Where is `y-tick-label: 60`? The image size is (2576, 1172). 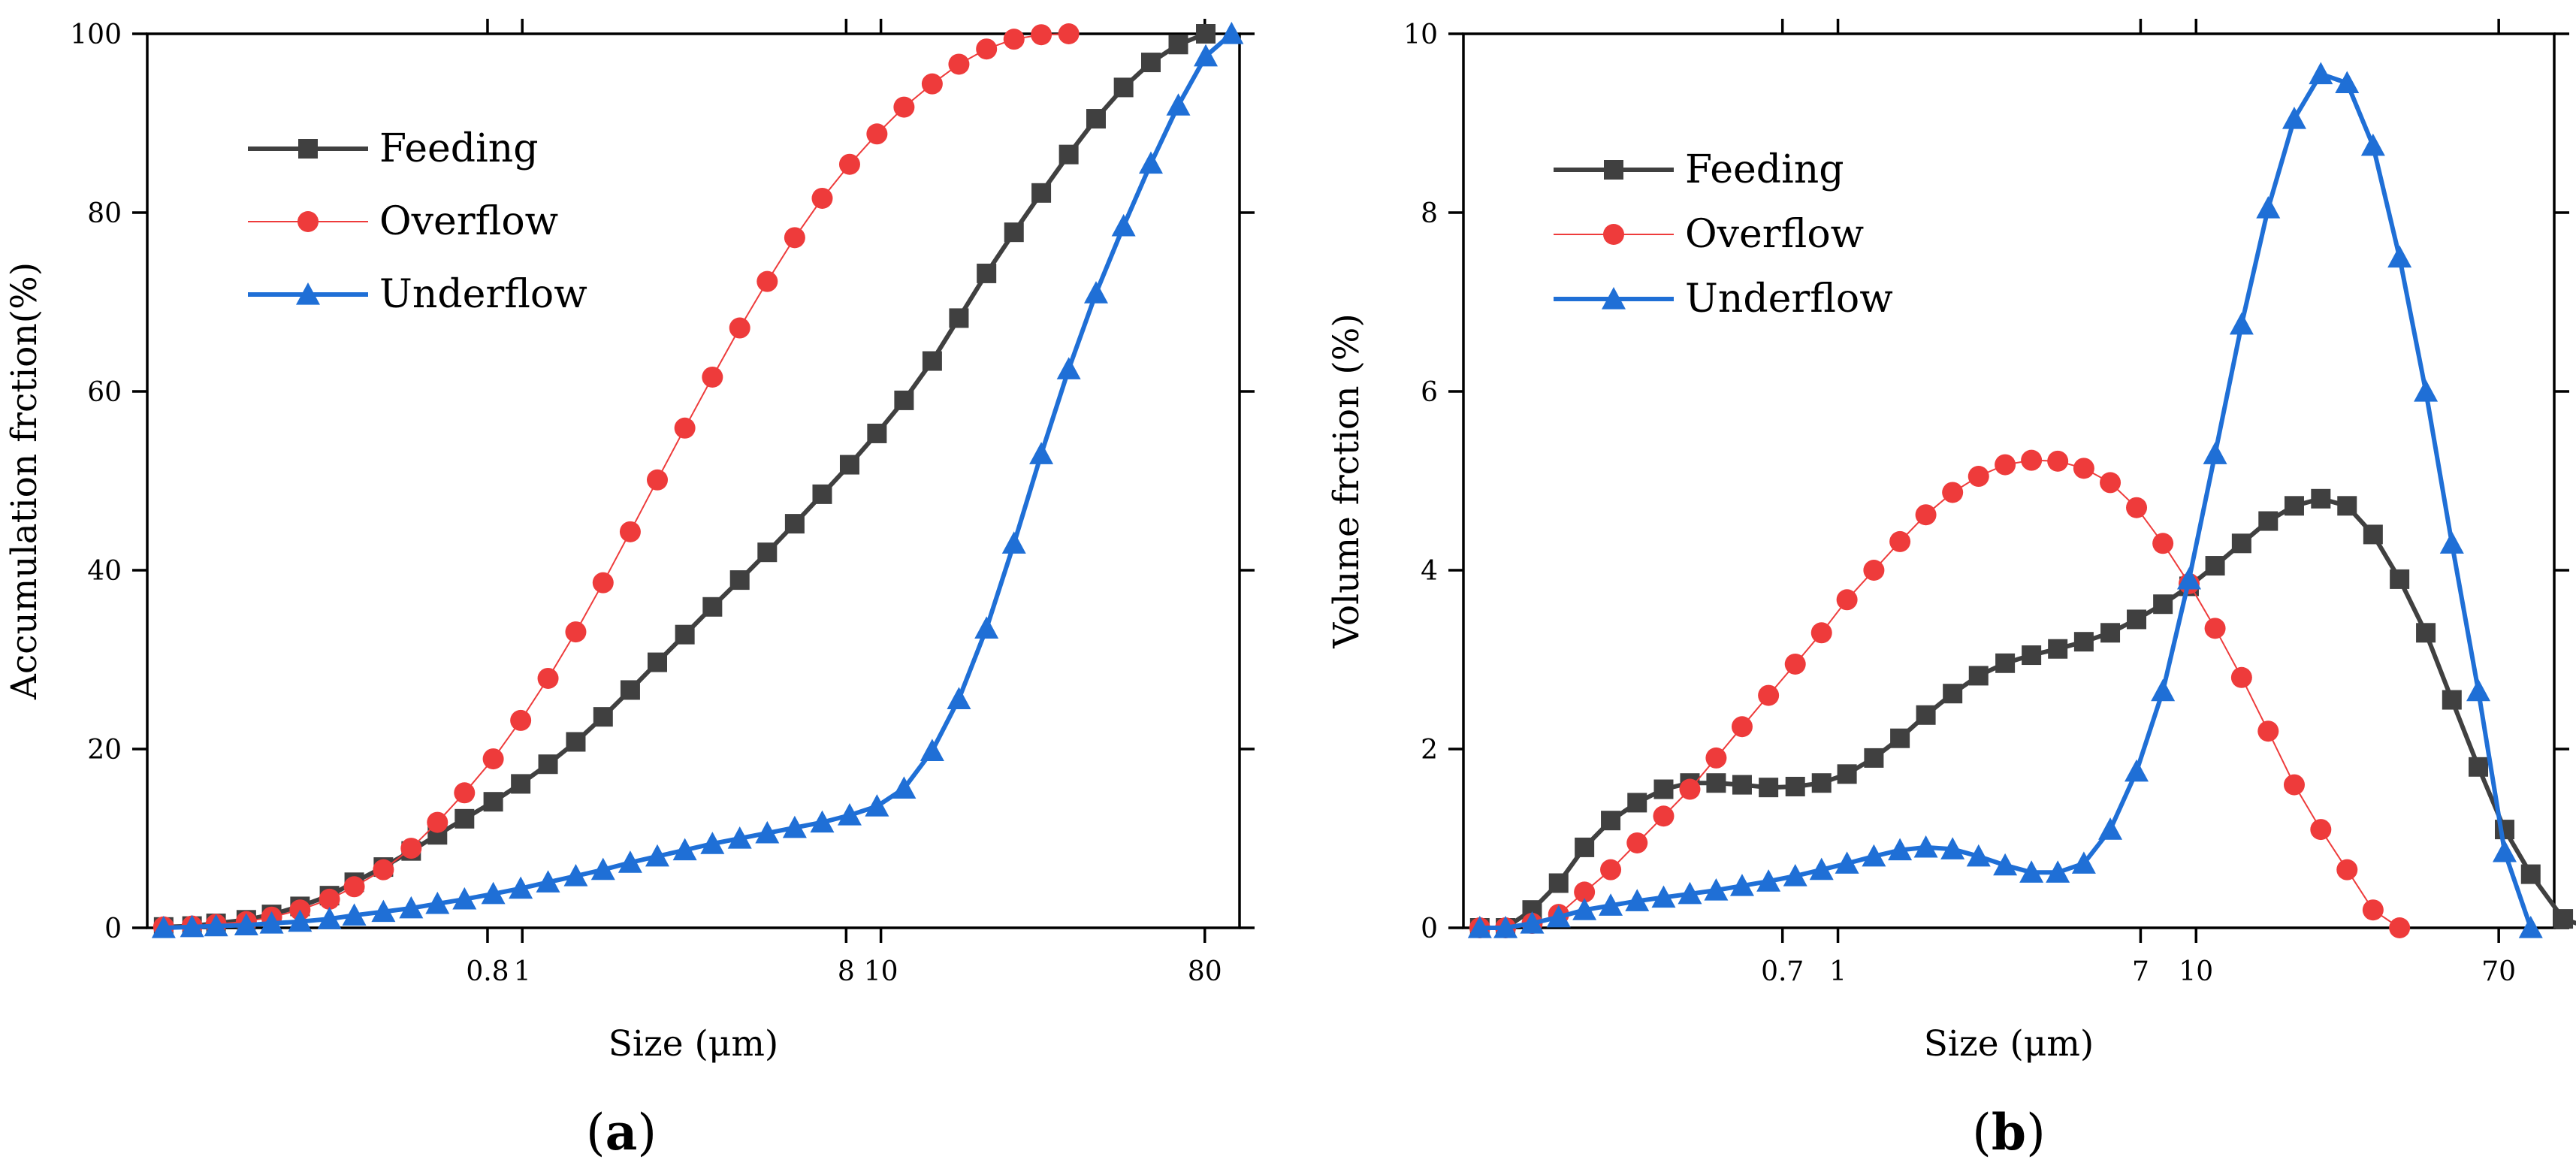
y-tick-label: 60 is located at coordinates (104, 392).